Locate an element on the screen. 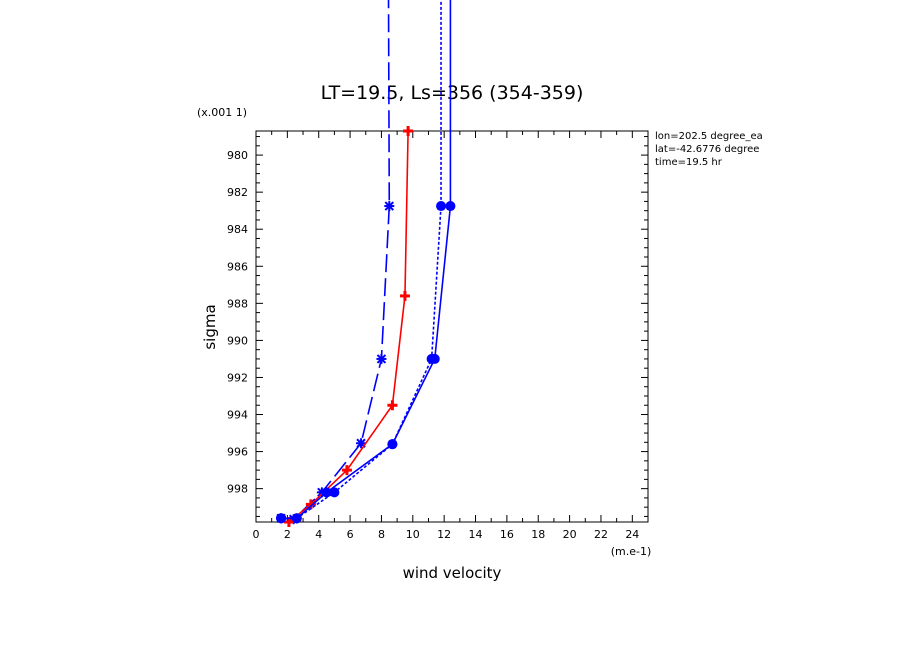  y-tick-label: 996 is located at coordinates (237, 452).